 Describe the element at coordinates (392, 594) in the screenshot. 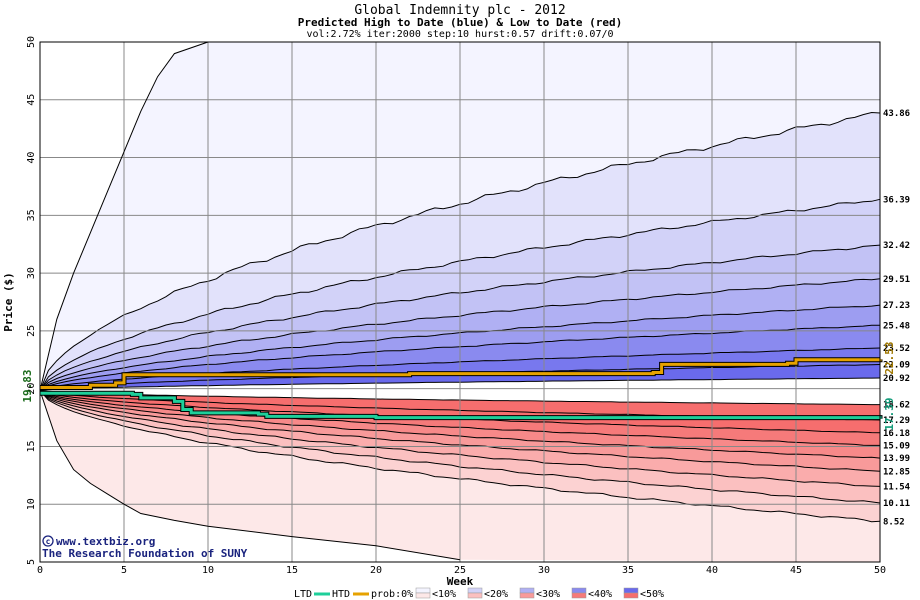

I see `legend-prob-prefix: prob:0%` at that location.